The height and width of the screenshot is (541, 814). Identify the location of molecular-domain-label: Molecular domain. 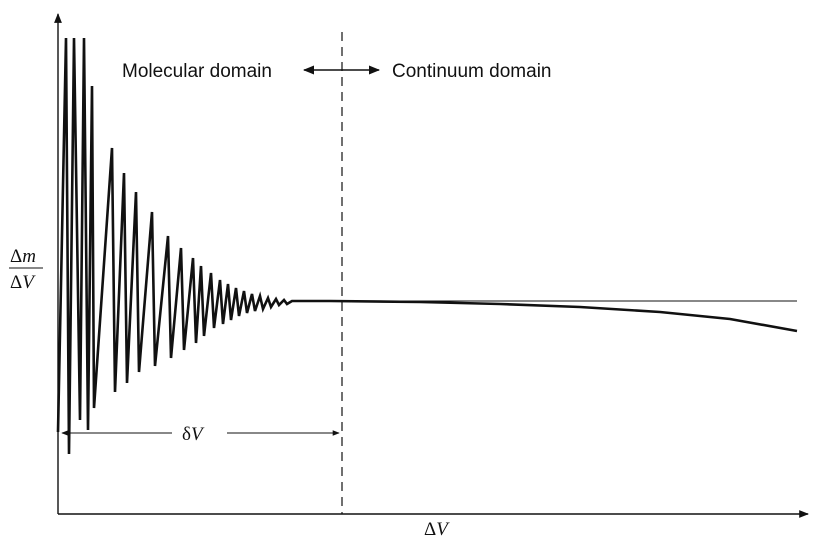
(197, 71).